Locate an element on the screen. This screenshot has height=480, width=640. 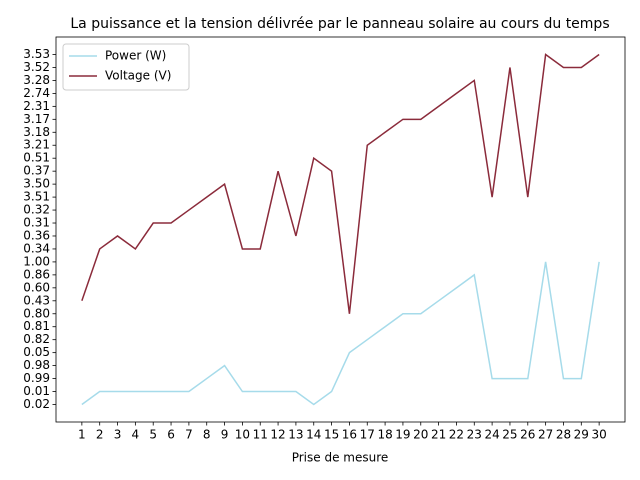
x-tick-label: 23 is located at coordinates (474, 435).